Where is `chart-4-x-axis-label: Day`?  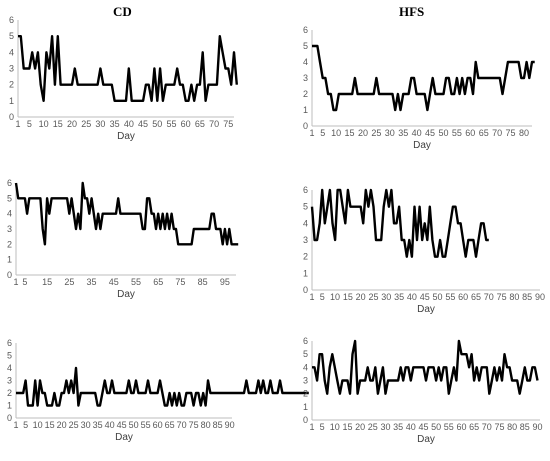 chart-4-x-axis-label: Day is located at coordinates (426, 309).